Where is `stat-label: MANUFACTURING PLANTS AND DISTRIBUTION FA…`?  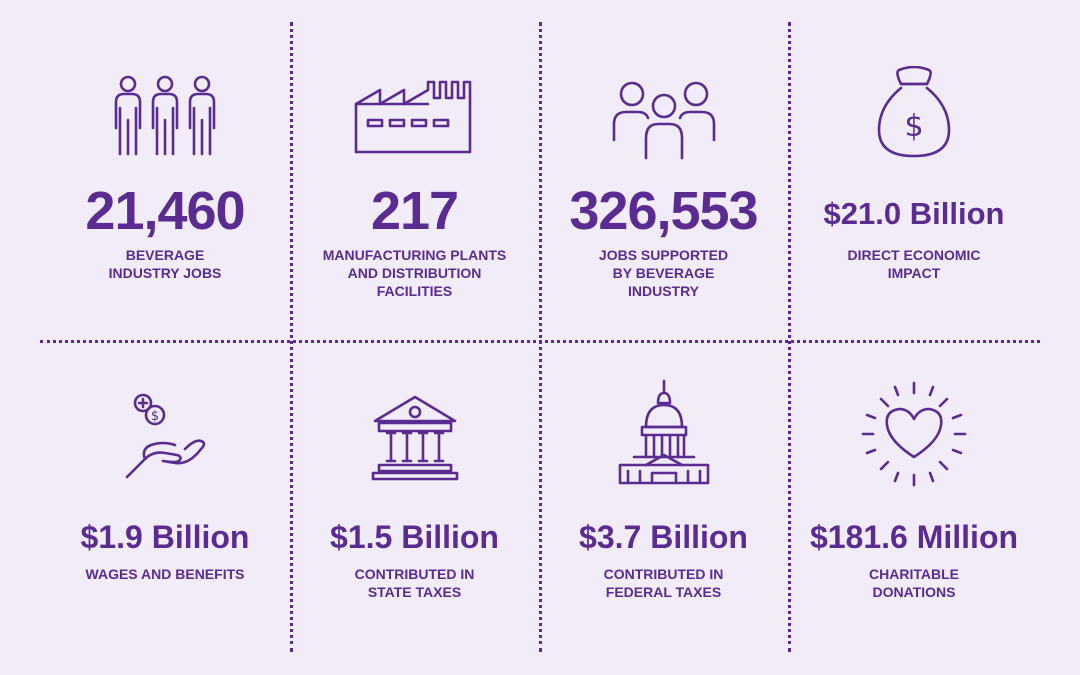 stat-label: MANUFACTURING PLANTS AND DISTRIBUTION FA… is located at coordinates (414, 273).